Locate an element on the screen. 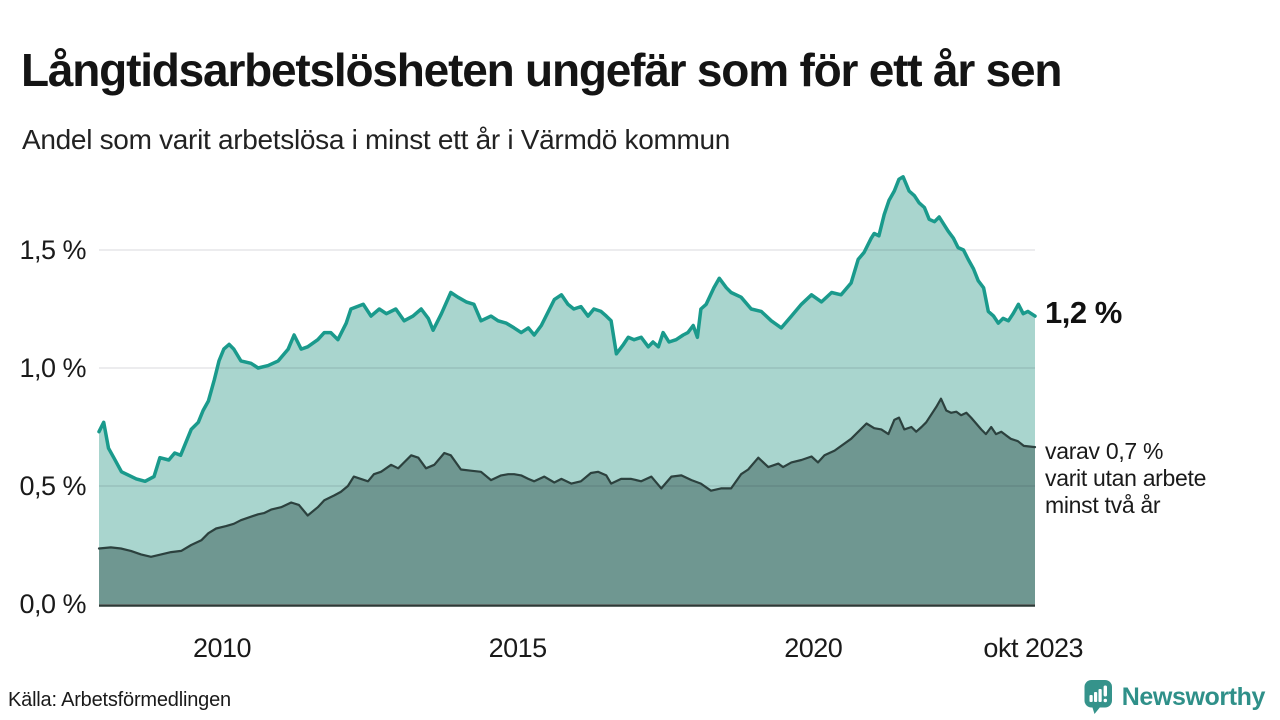 The height and width of the screenshot is (720, 1280). x-axis-tick-okt-2023: okt 2023 is located at coordinates (1033, 648).